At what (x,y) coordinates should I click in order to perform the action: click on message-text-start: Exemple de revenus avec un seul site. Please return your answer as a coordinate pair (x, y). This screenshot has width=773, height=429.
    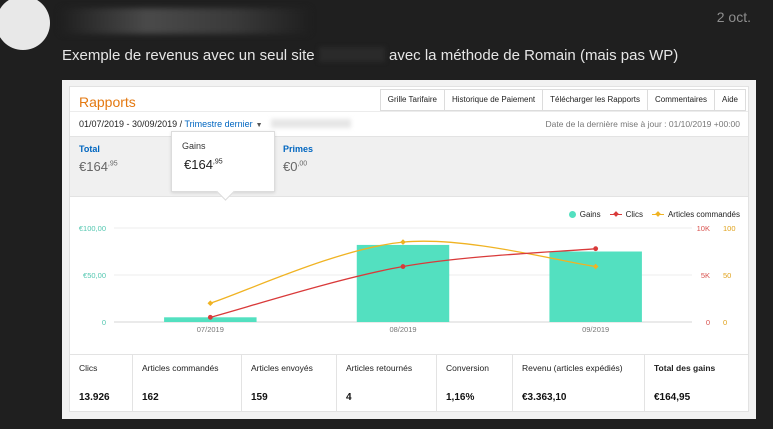
    Looking at the image, I should click on (188, 55).